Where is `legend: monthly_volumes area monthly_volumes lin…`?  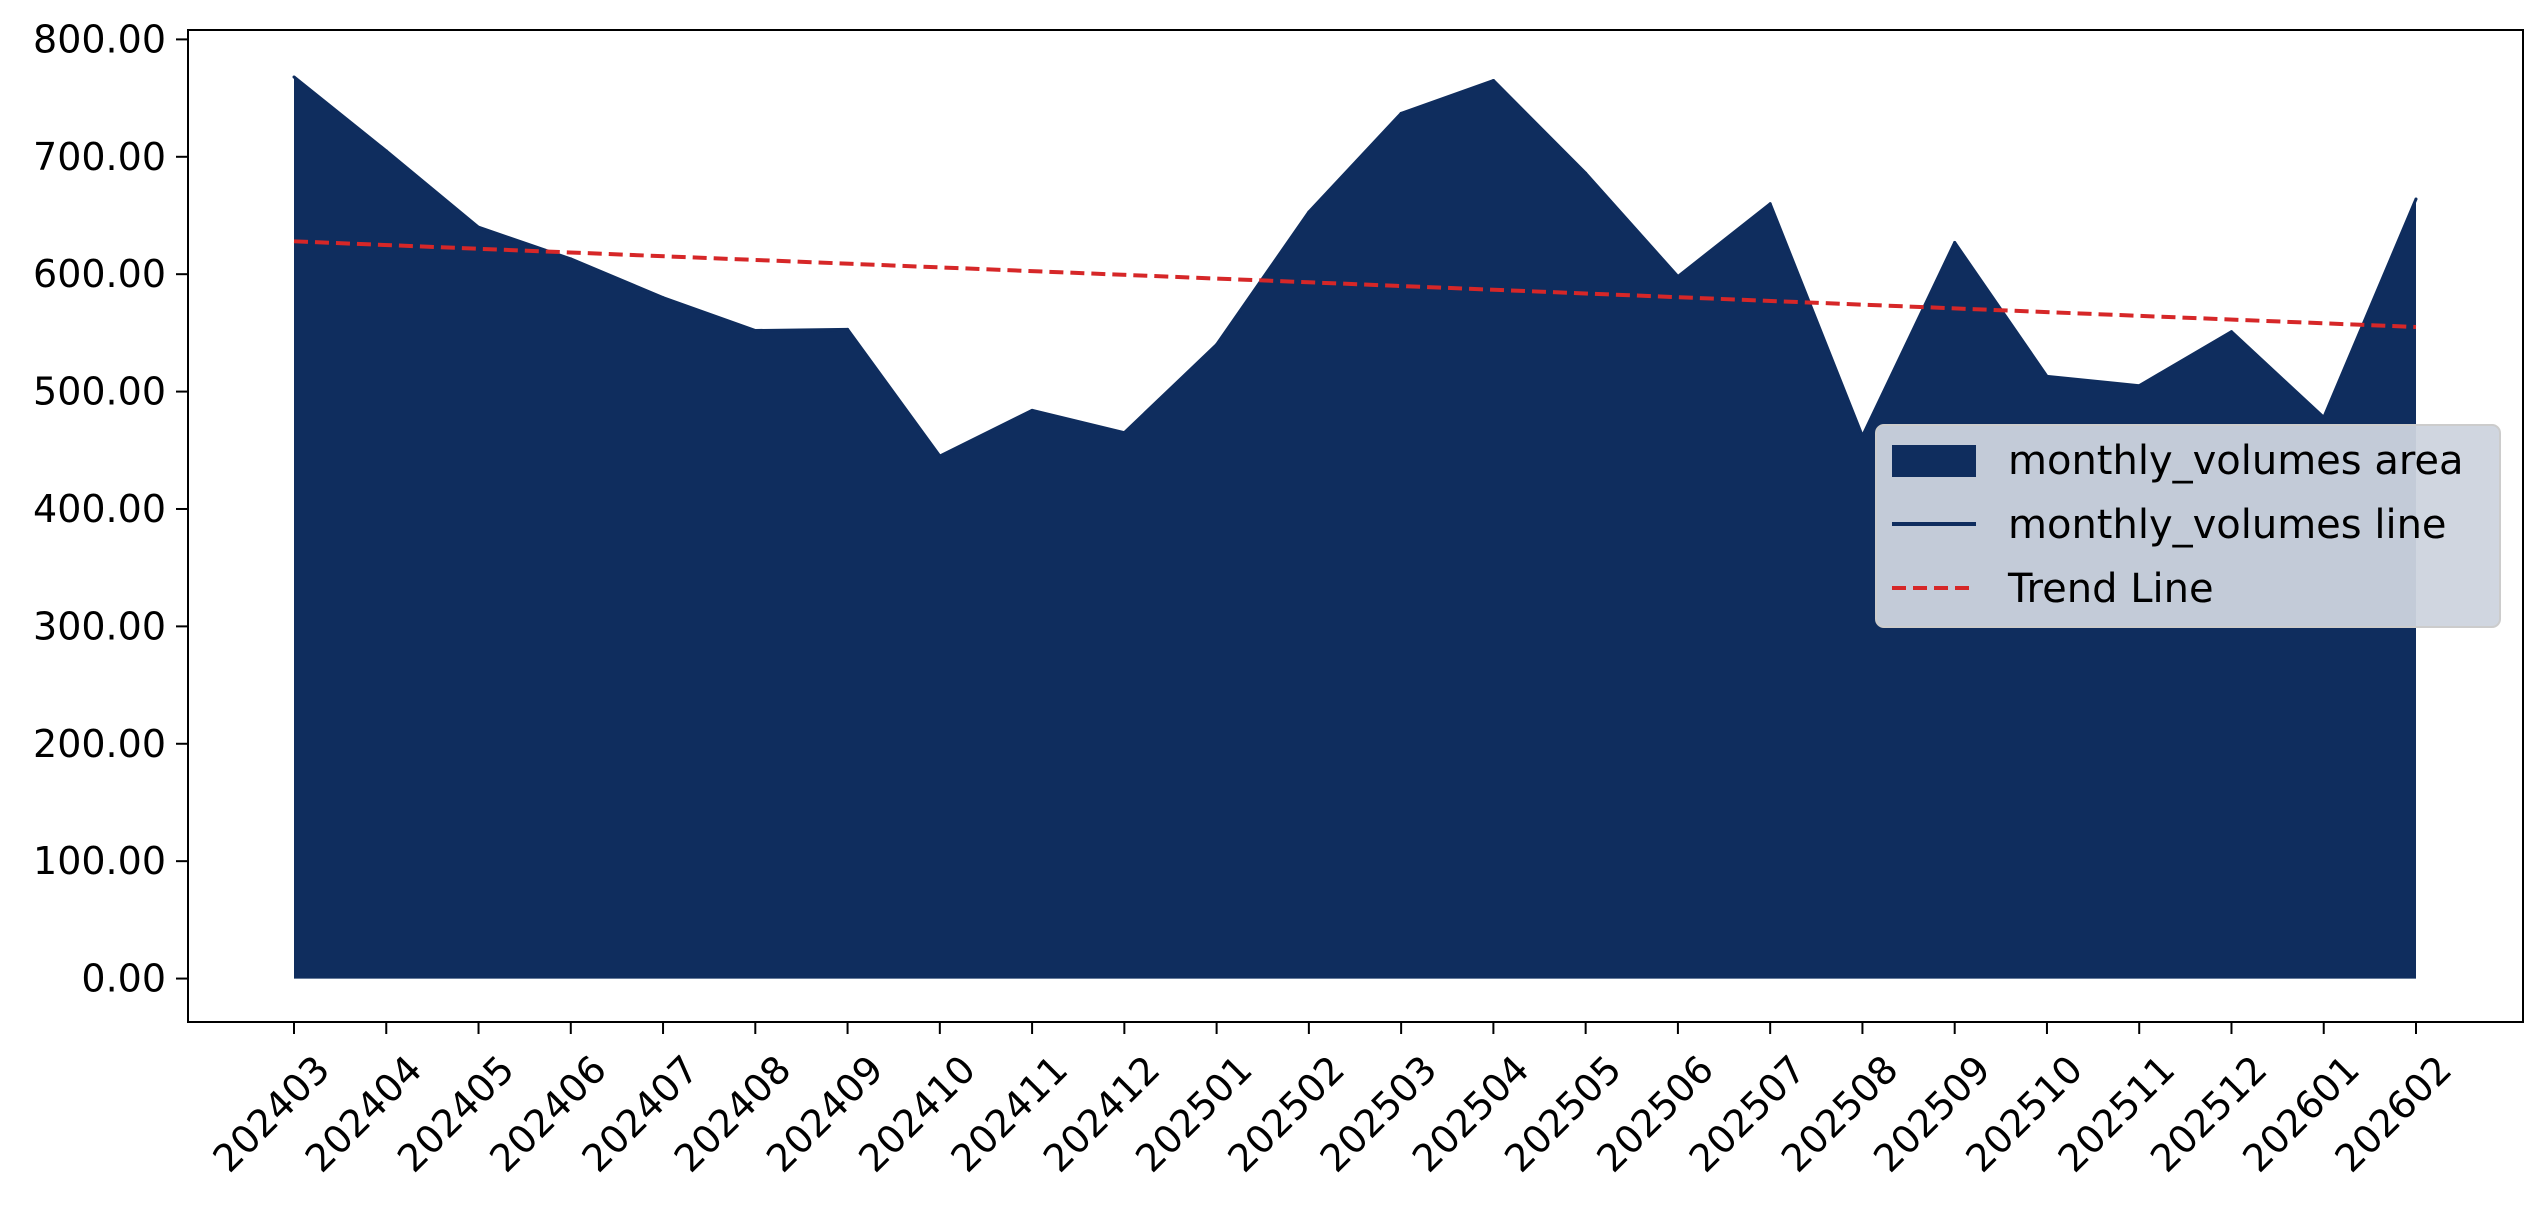
legend: monthly_volumes area monthly_volumes lin… is located at coordinates (2188, 526).